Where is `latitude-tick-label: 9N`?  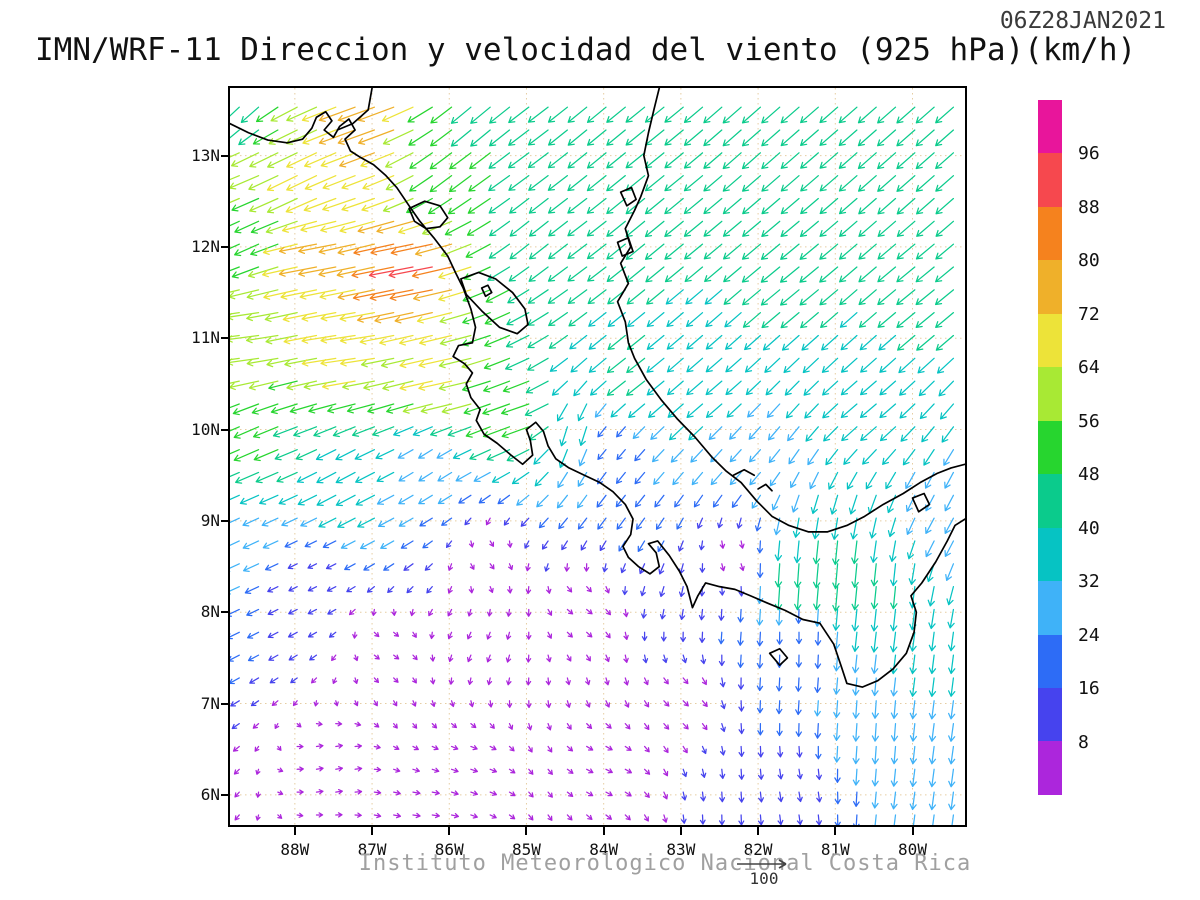 latitude-tick-label: 9N is located at coordinates (210, 520).